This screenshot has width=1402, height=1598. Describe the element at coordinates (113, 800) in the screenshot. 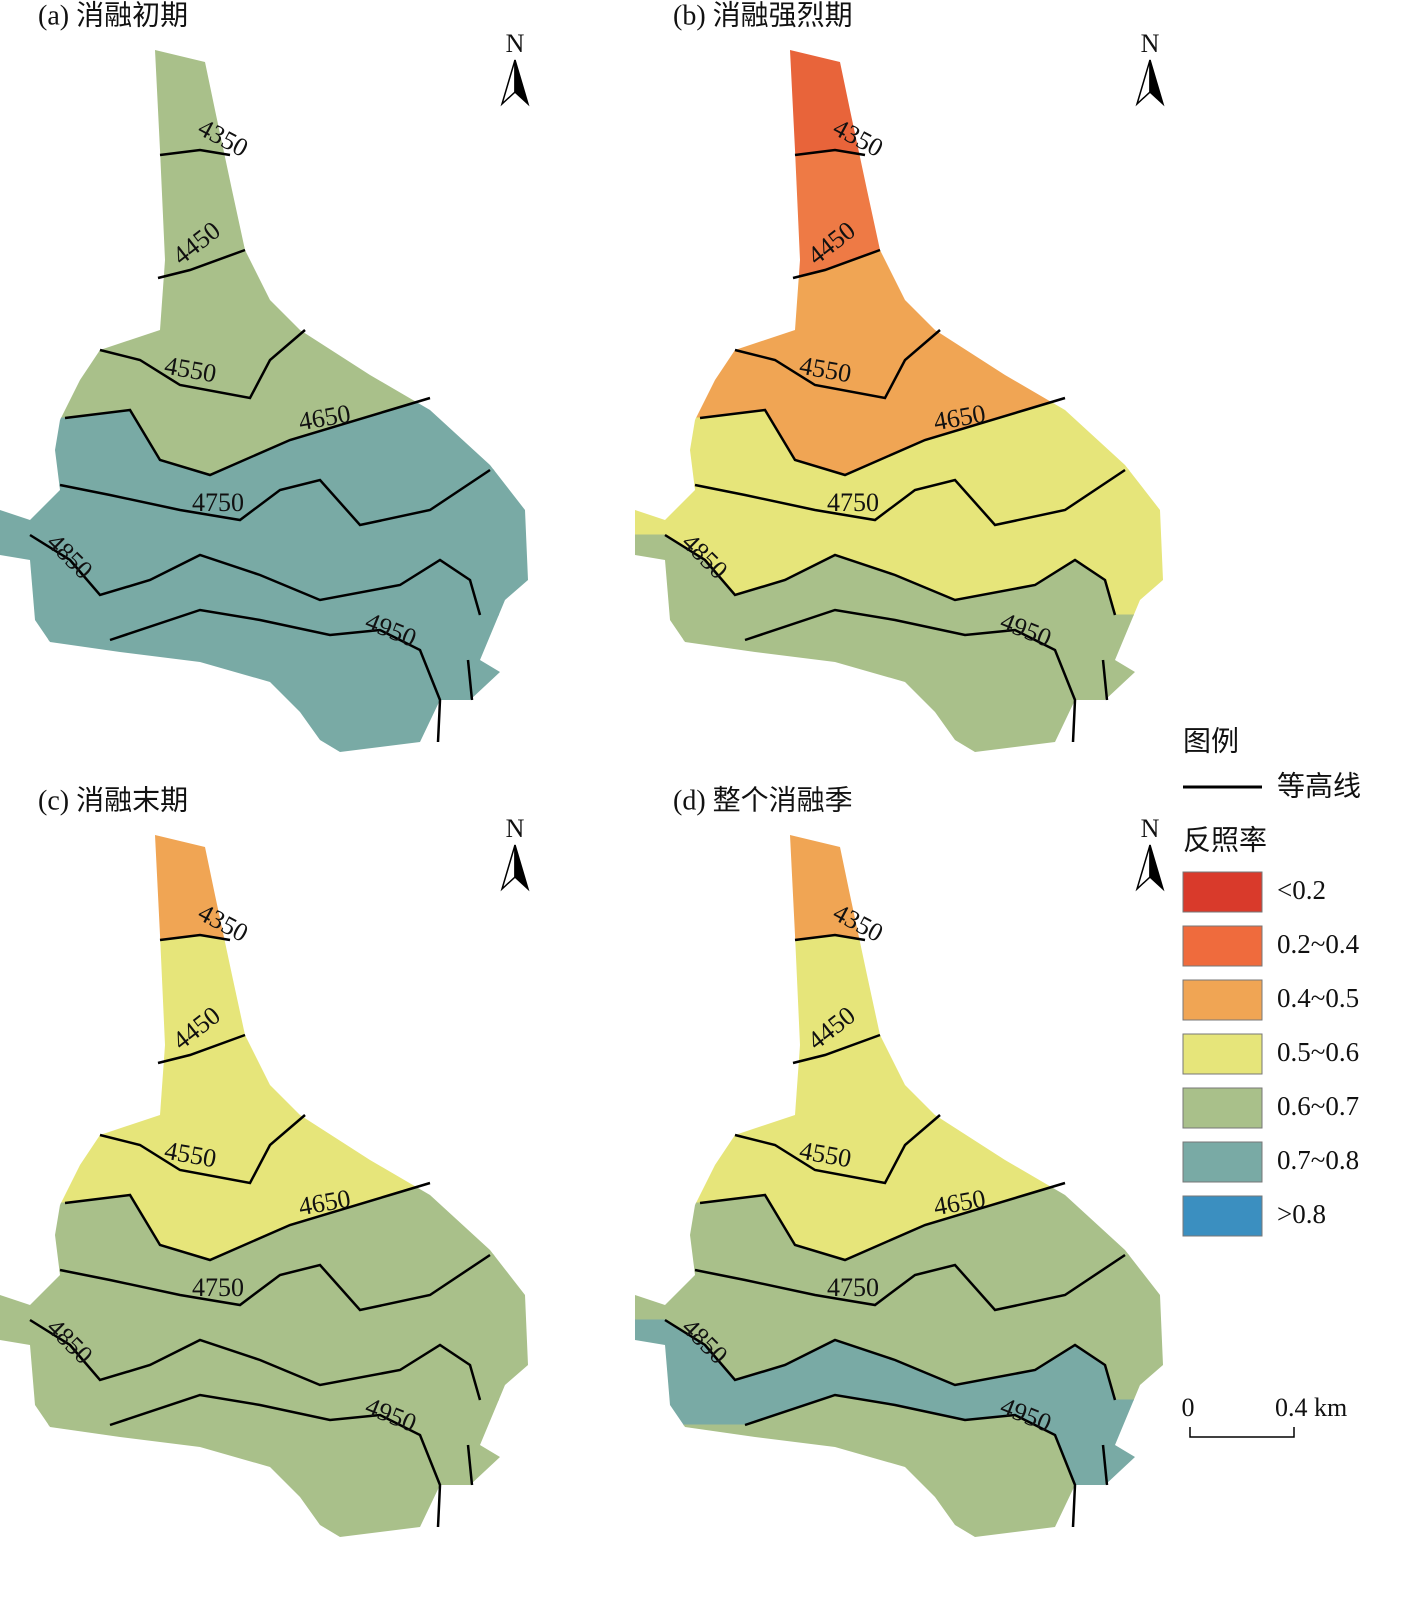

I see `panel-title: (c) 消融末期` at that location.